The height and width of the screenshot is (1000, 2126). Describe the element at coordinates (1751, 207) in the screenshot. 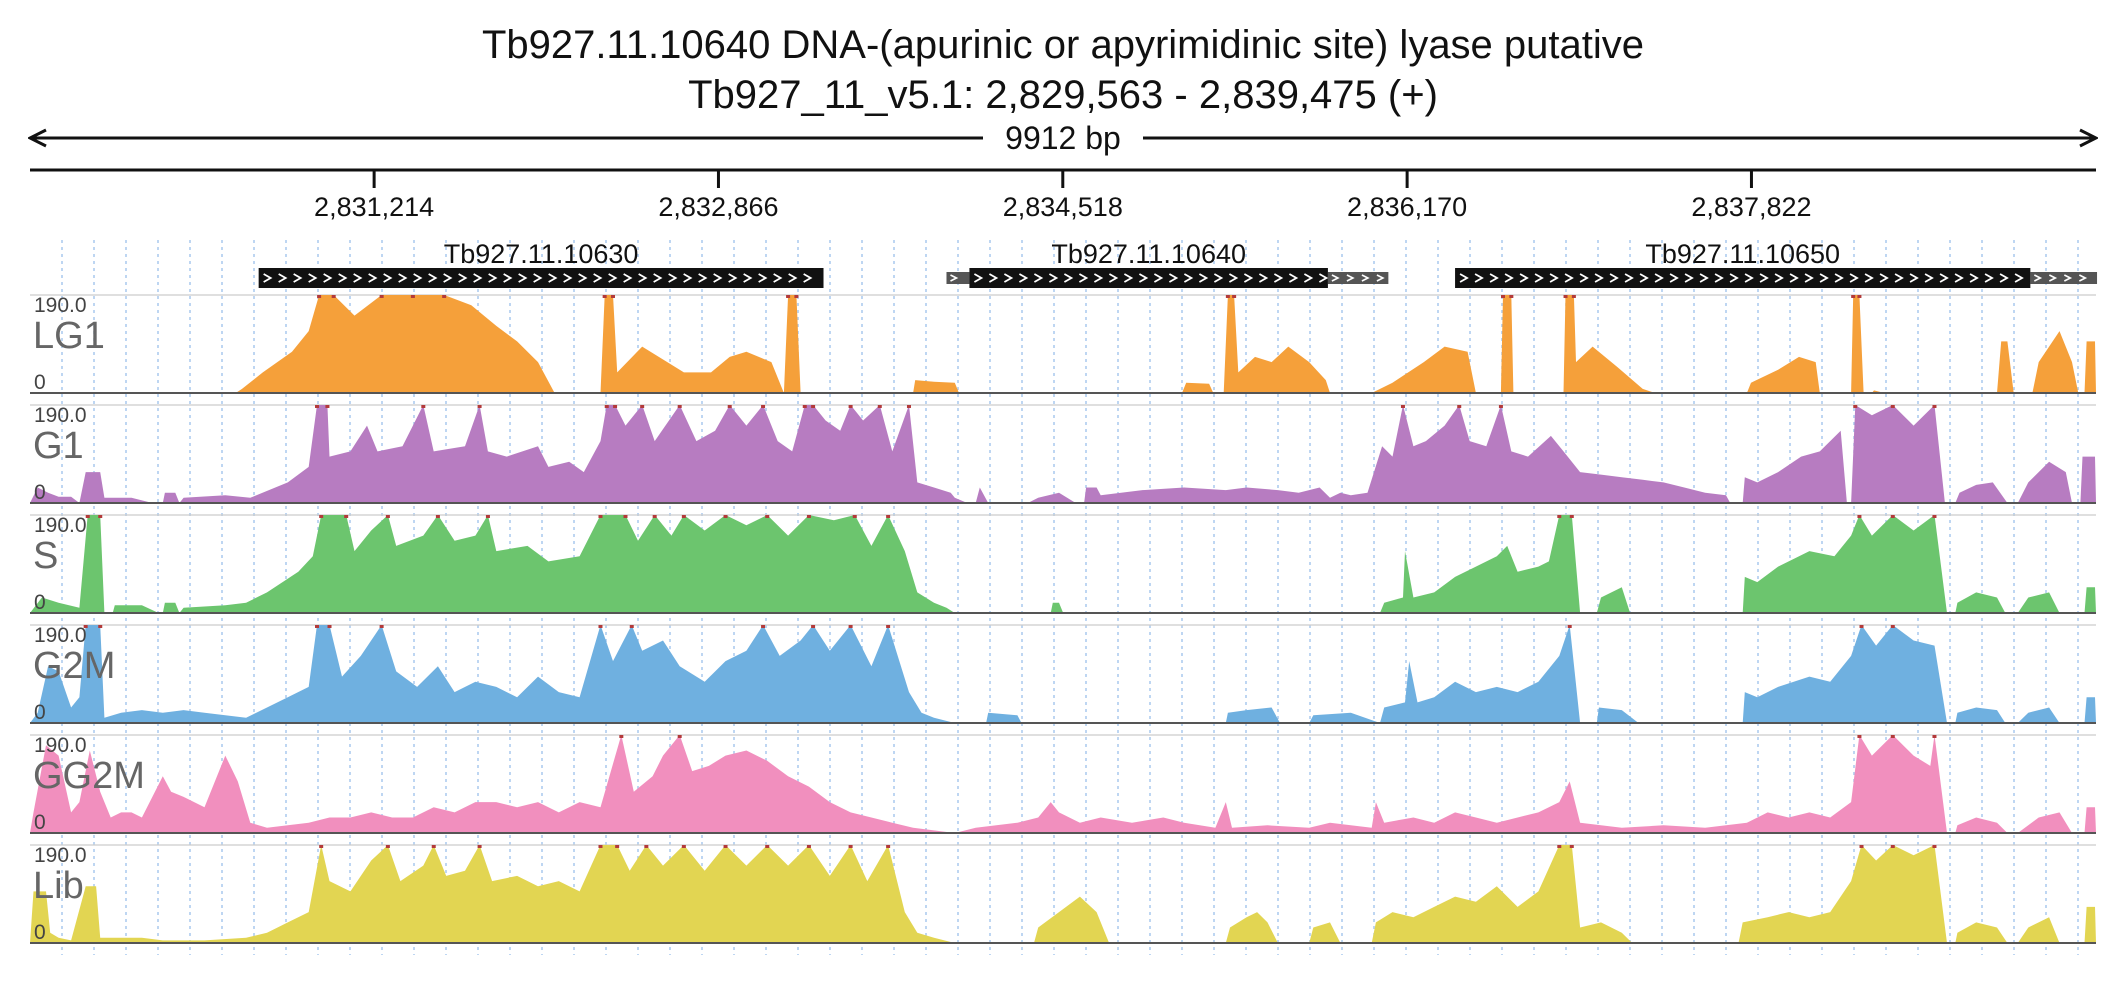

I see `coordinate-tick-label: 2,837,822` at that location.